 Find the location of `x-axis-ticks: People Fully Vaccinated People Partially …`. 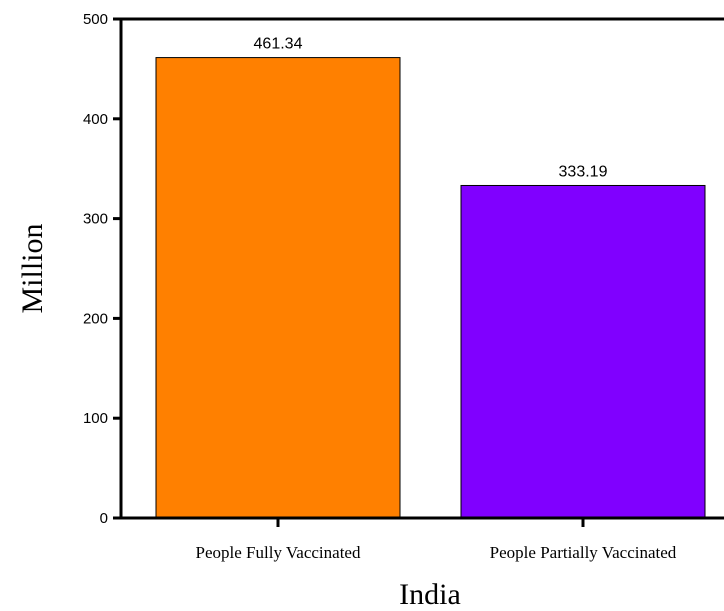

x-axis-ticks: People Fully Vaccinated People Partially … is located at coordinates (436, 540).